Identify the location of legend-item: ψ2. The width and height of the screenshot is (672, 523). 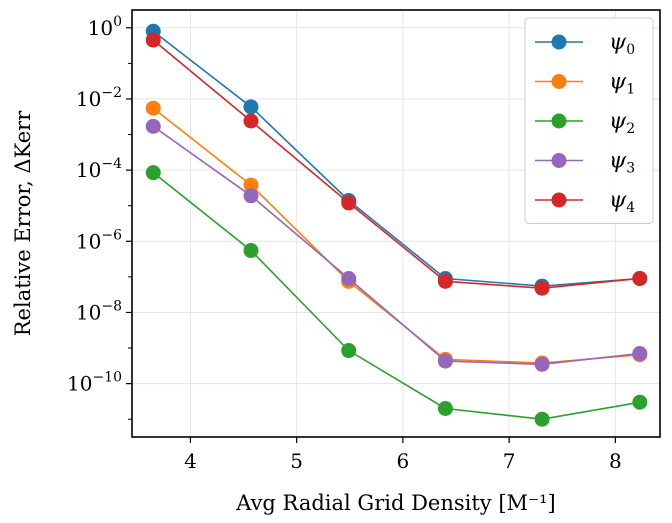
(585, 123).